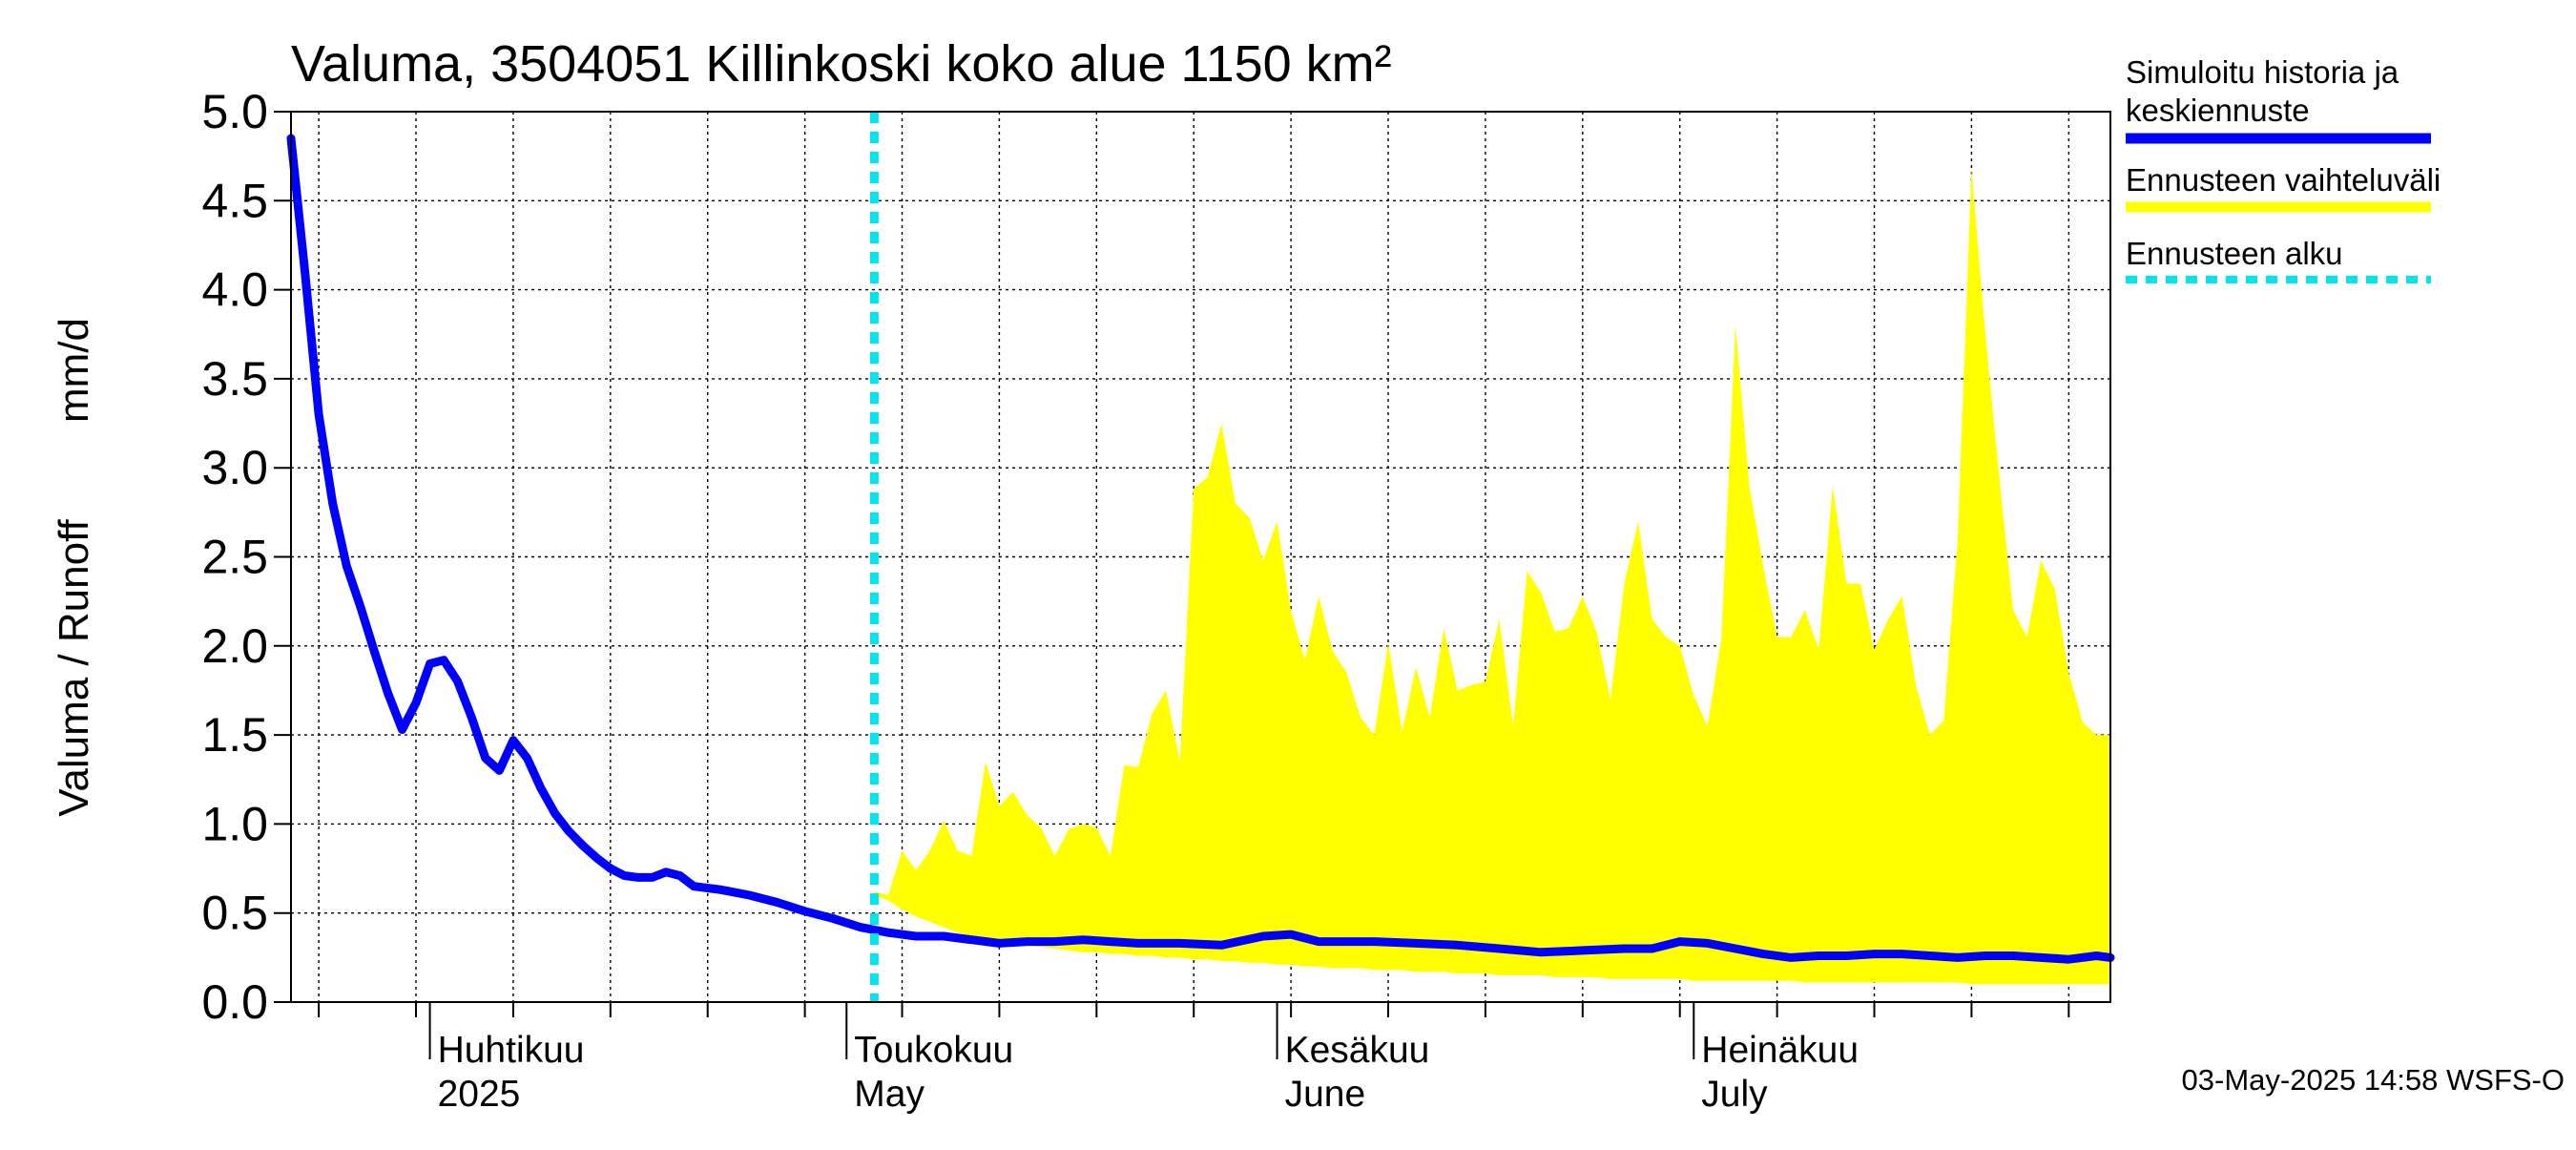  I want to click on month-year-label: May, so click(889, 1094).